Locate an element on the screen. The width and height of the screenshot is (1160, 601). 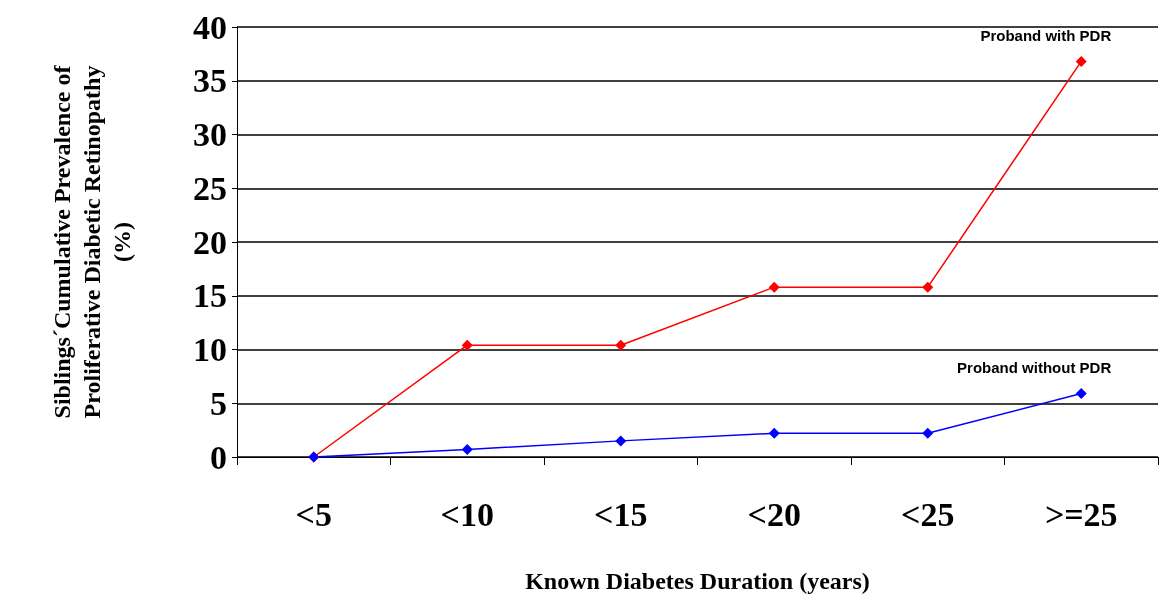
x-tick-label: <25 is located at coordinates (928, 514).